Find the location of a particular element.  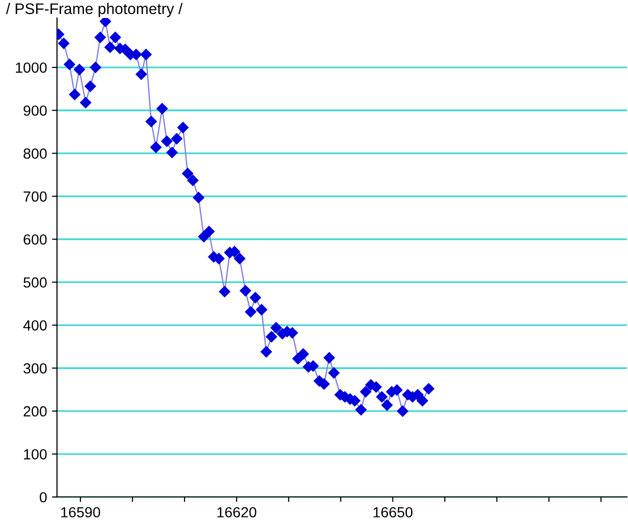

y-tick-label: 800 is located at coordinates (35, 153).